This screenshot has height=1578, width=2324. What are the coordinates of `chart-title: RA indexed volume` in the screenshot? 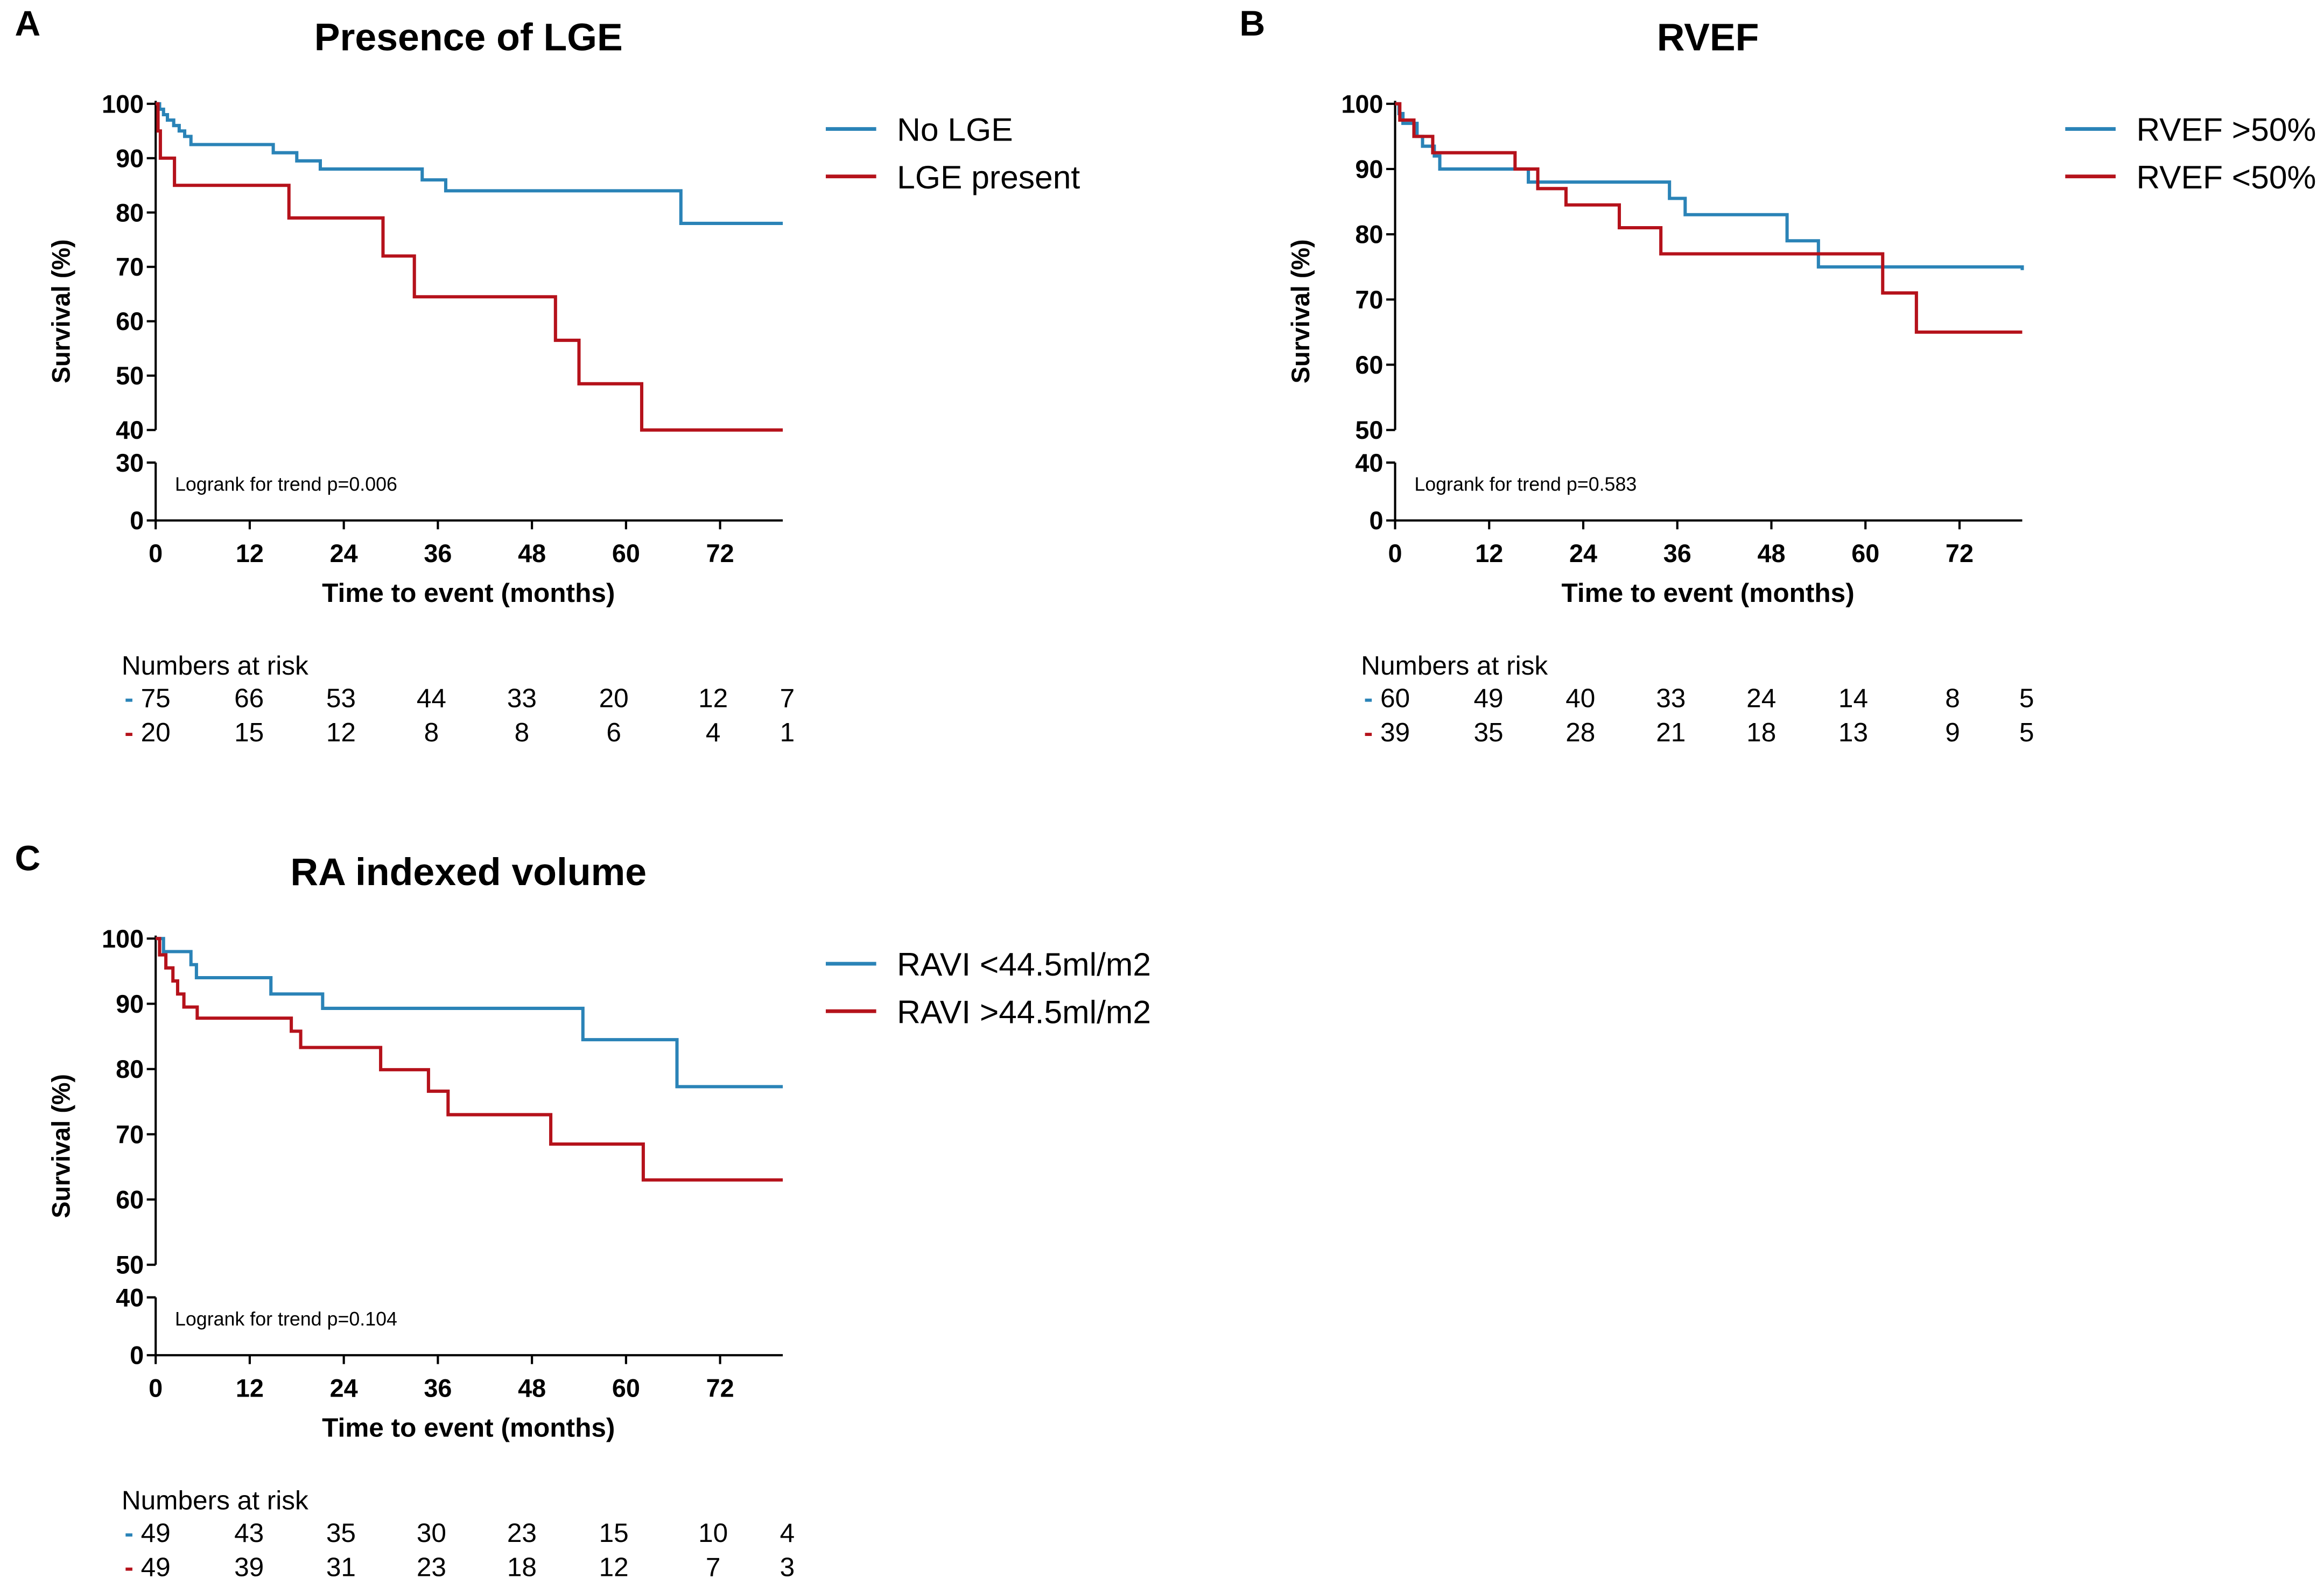 It's located at (468, 872).